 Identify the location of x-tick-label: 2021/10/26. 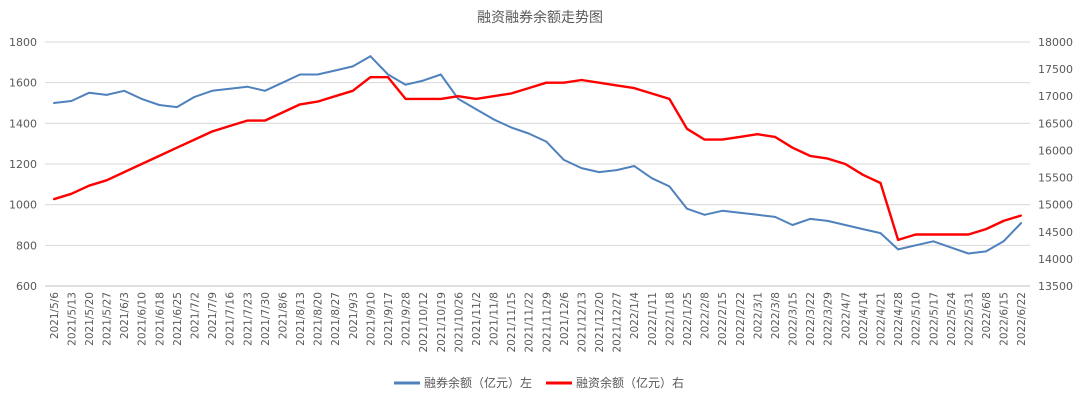
(459, 322).